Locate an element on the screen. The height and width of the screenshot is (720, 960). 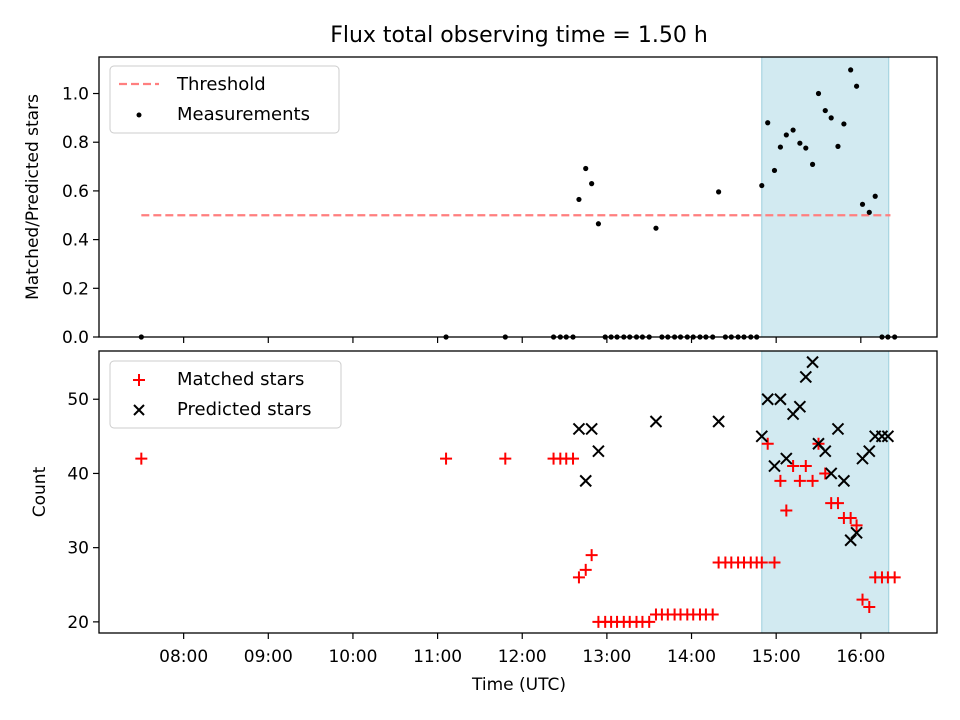
x-tick-label: 14:00 is located at coordinates (691, 657).